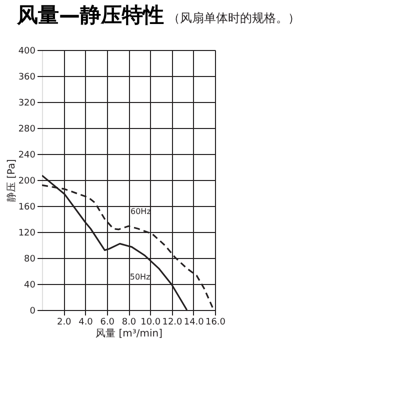  Describe the element at coordinates (140, 277) in the screenshot. I see `series-label: 50Hz` at that location.